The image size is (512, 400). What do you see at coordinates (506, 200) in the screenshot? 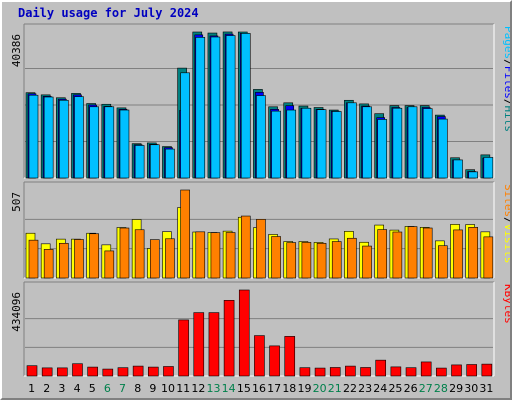
I see `legend-part: Sites` at bounding box center [506, 200].